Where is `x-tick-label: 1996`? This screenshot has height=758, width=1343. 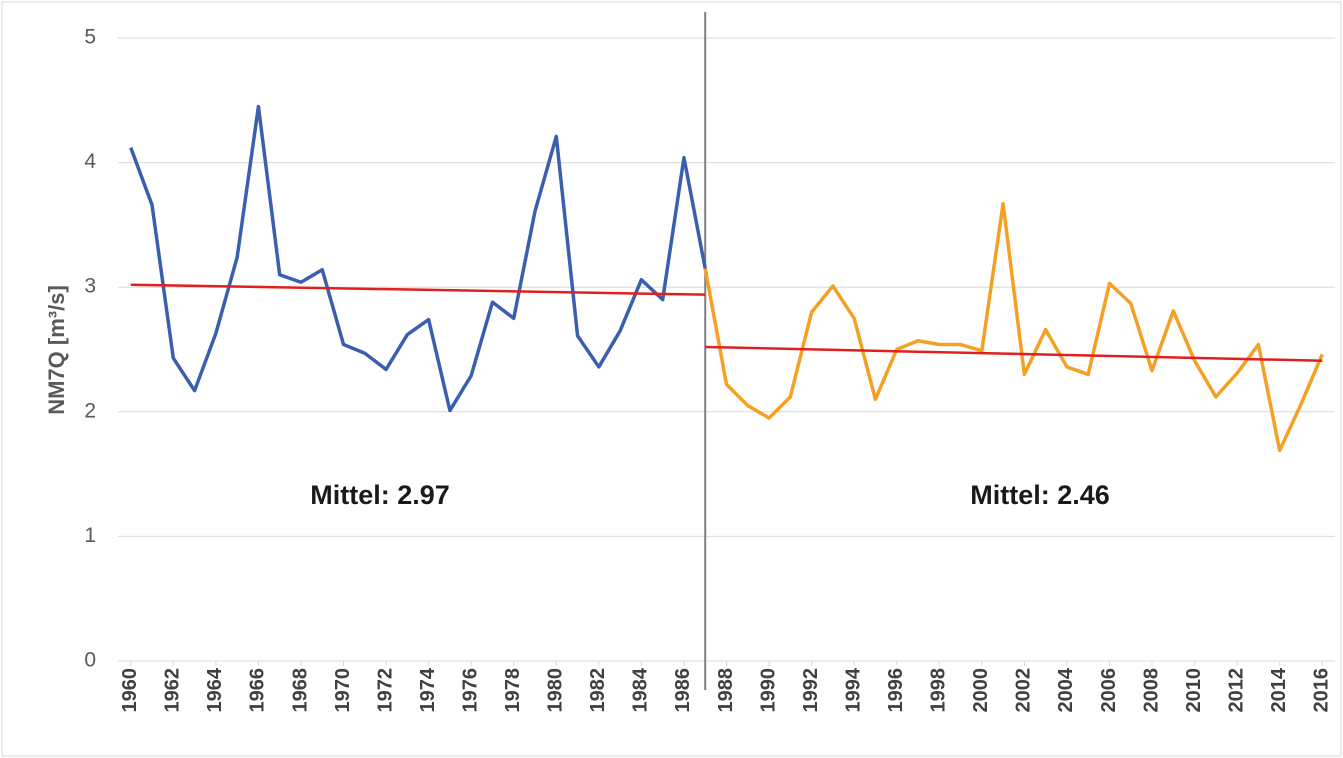 x-tick-label: 1996 is located at coordinates (896, 690).